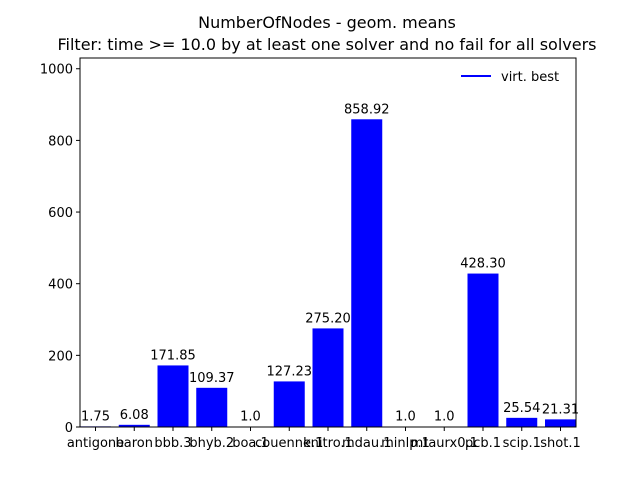 The image size is (640, 480). What do you see at coordinates (172, 443) in the screenshot?
I see `x-tick-label: bbb.3` at bounding box center [172, 443].